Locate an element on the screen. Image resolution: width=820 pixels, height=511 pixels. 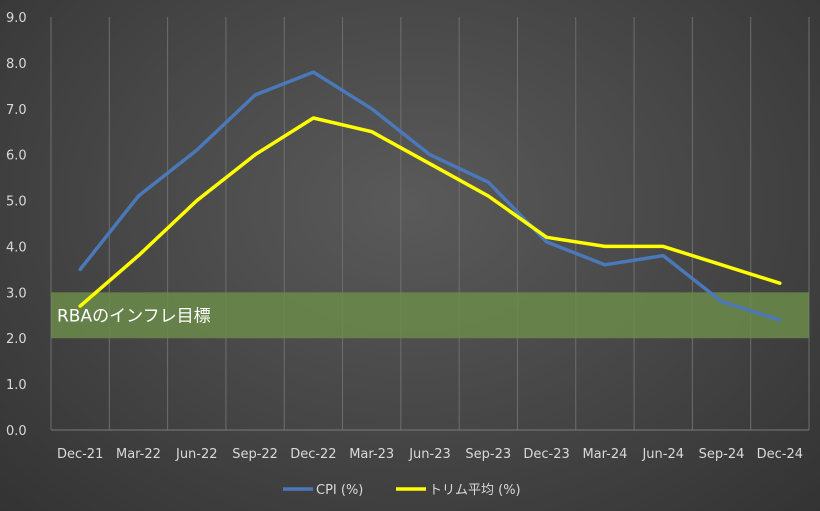
y-tick-label: 2.0 is located at coordinates (16, 339).